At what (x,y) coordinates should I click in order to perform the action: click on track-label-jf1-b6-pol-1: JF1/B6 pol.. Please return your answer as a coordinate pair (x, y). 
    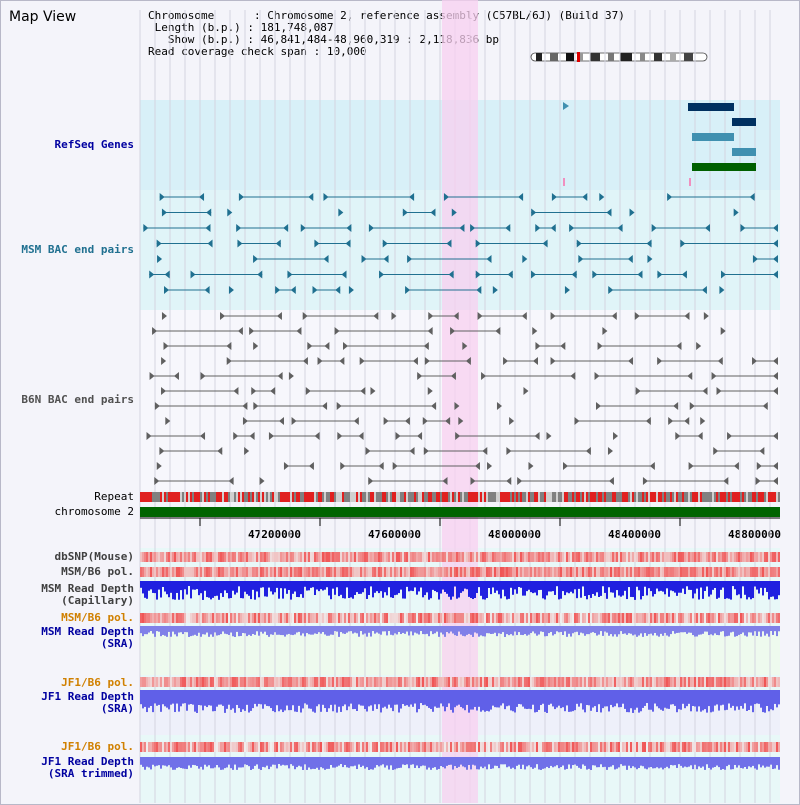
    Looking at the image, I should click on (97, 682).